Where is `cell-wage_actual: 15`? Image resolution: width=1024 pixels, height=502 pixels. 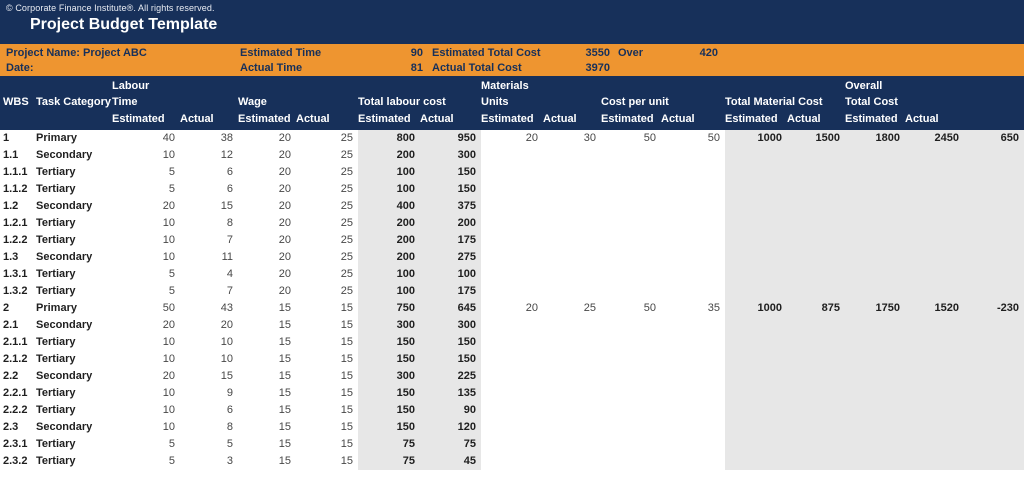 cell-wage_actual: 15 is located at coordinates (327, 393).